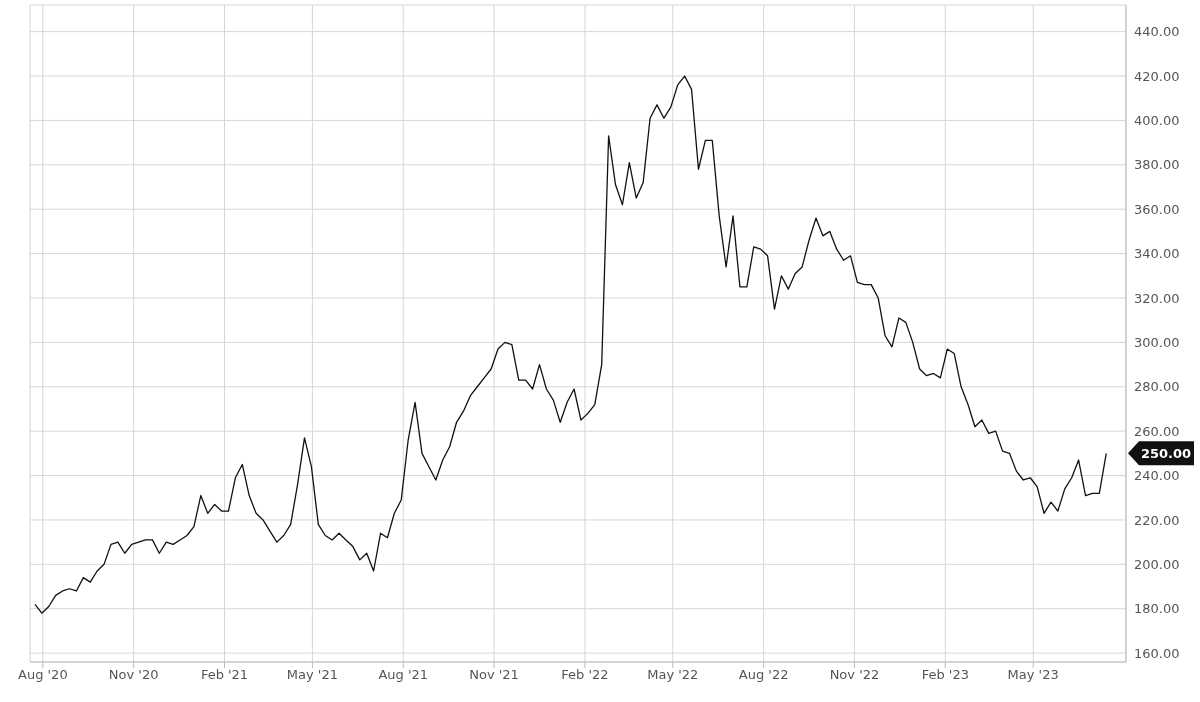 The height and width of the screenshot is (702, 1200). What do you see at coordinates (1157, 32) in the screenshot?
I see `y-tick-label: 440.00` at bounding box center [1157, 32].